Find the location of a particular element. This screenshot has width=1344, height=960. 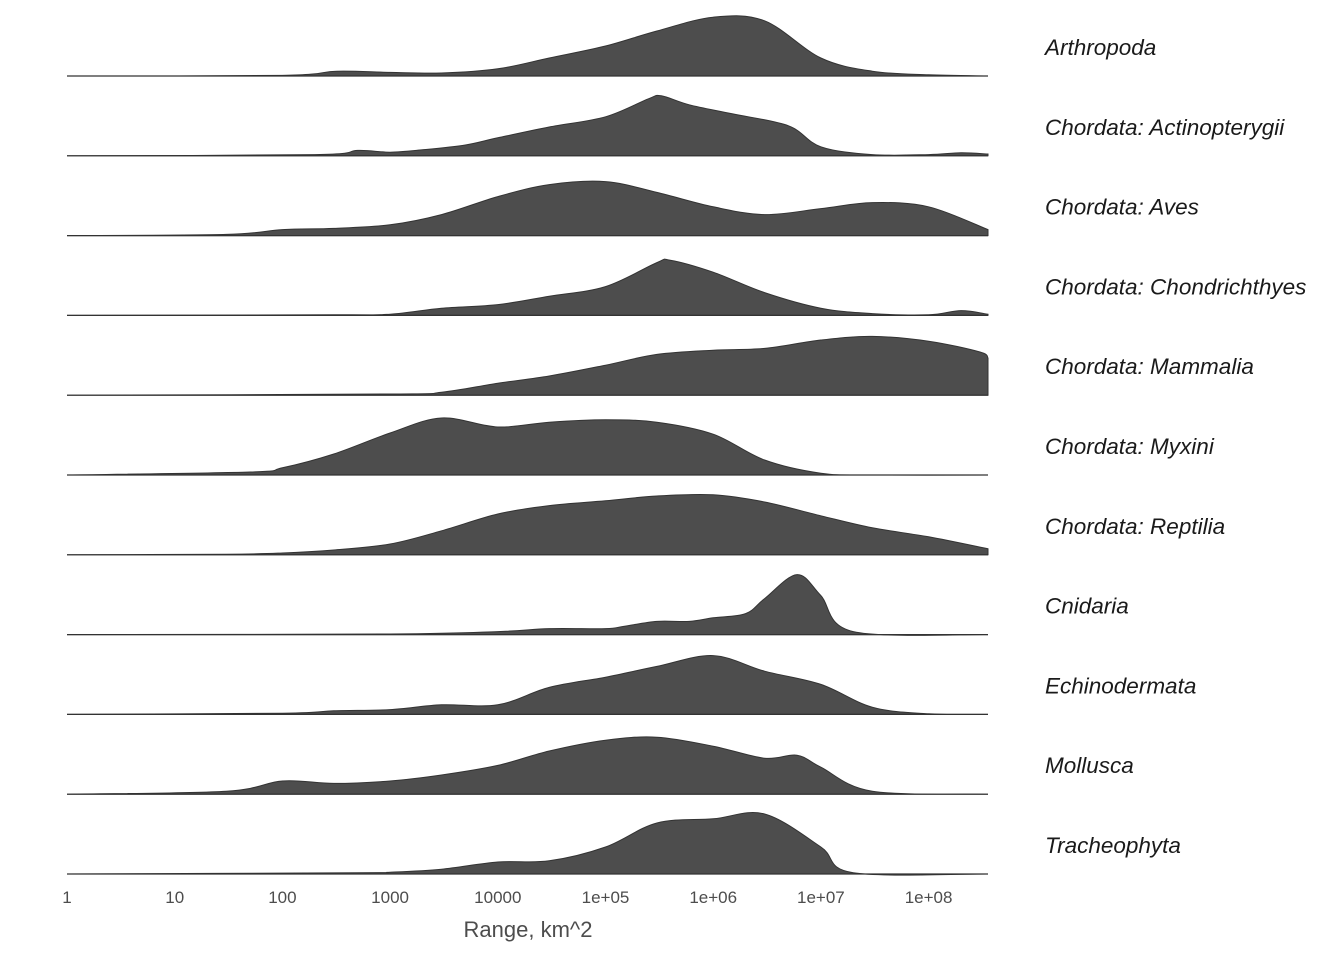

x-tick-label: 1e+07 is located at coordinates (821, 897).